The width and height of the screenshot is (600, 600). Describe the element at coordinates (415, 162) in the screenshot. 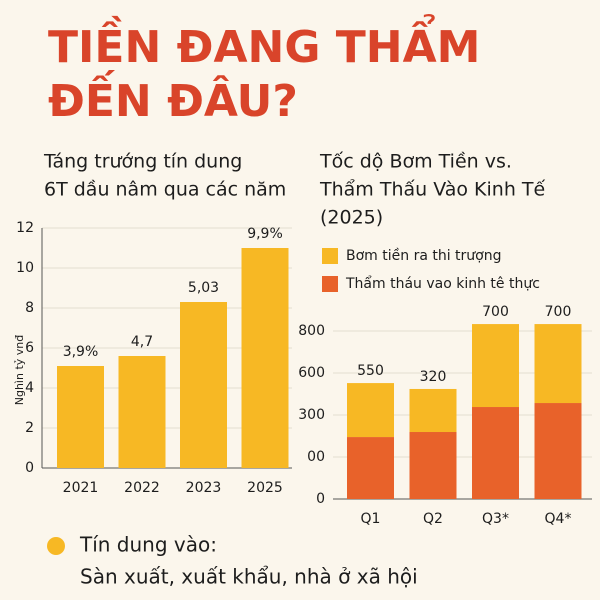

I see `chart-title: Tốc dộ Bơm Tiền vs.` at that location.